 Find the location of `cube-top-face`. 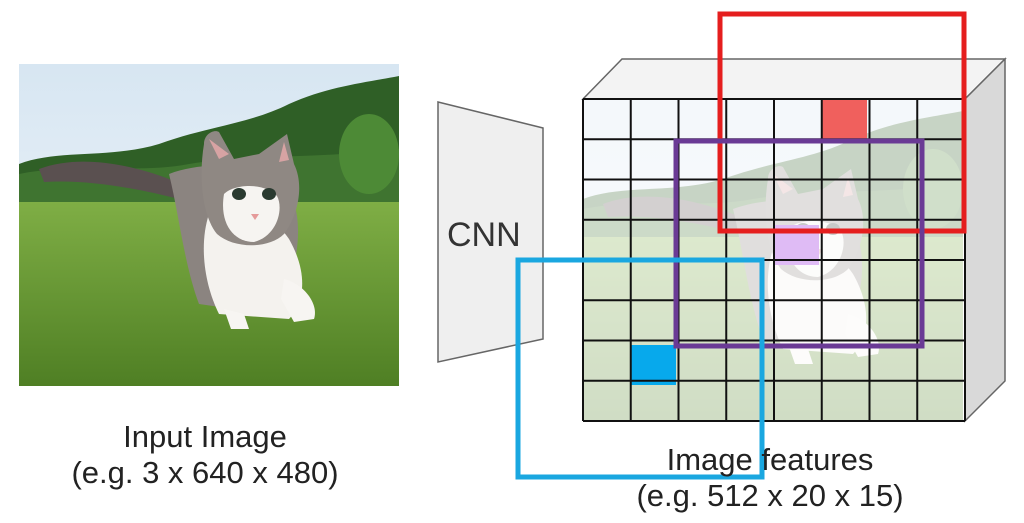

cube-top-face is located at coordinates (794, 79).